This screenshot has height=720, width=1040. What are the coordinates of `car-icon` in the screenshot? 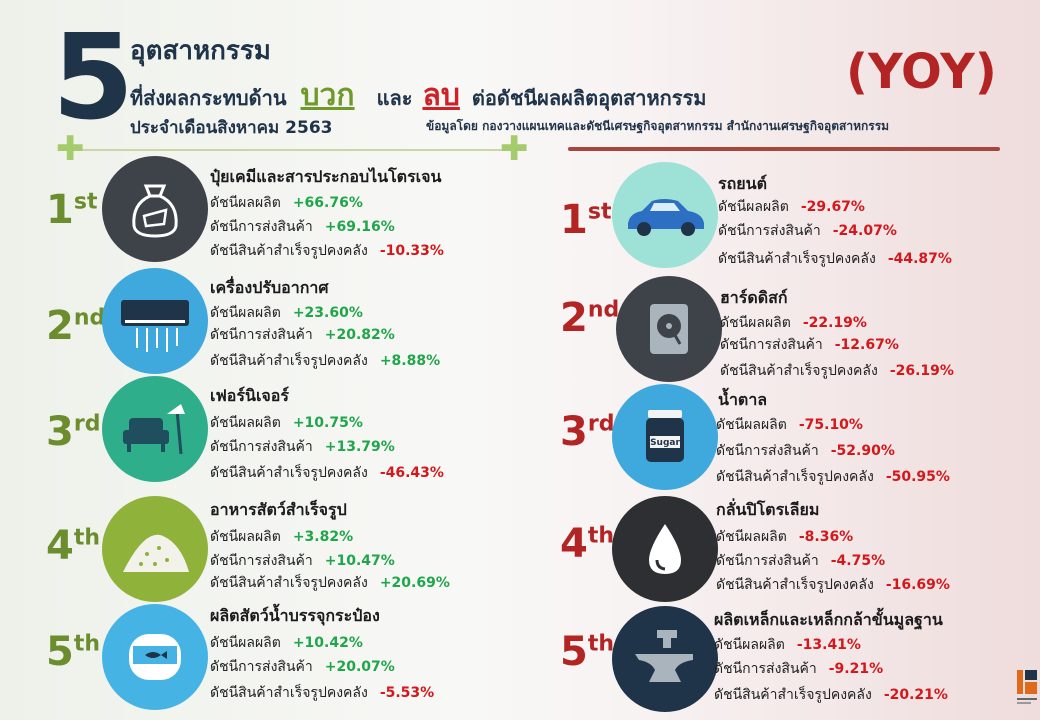 It's located at (665, 215).